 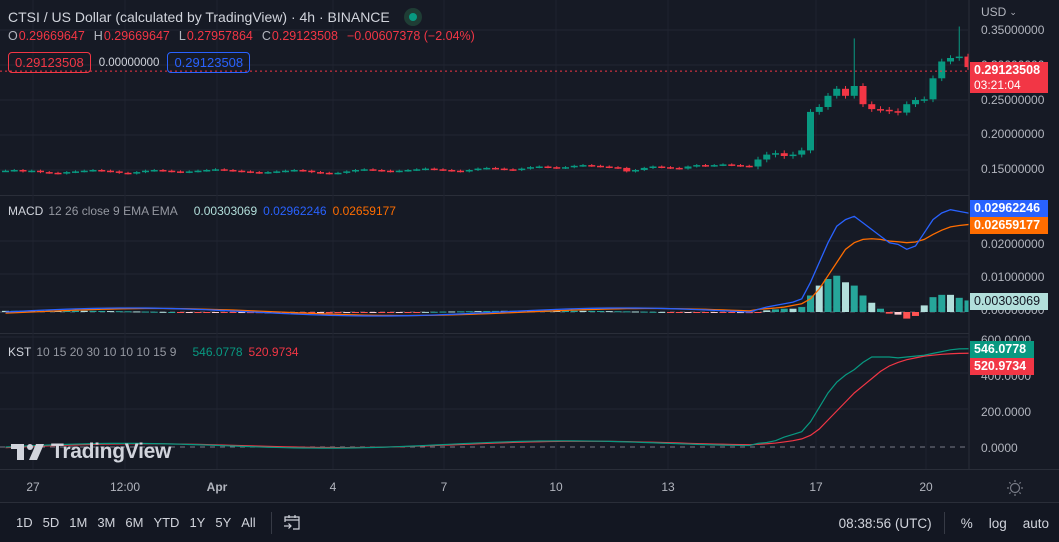 I want to click on kst-tag: 546.0778, so click(x=1002, y=349).